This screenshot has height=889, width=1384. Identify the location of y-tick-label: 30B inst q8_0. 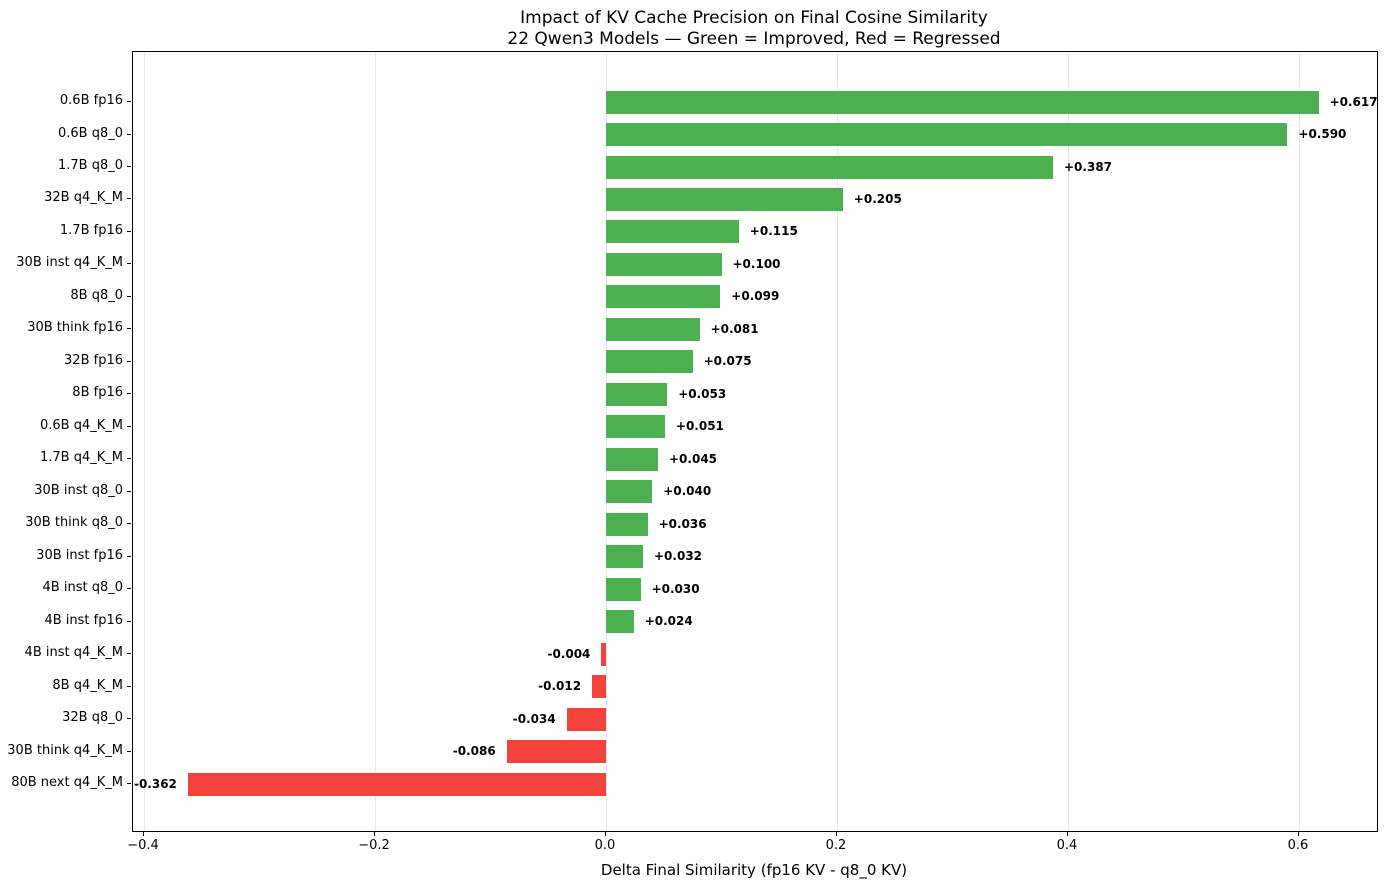
(78, 490).